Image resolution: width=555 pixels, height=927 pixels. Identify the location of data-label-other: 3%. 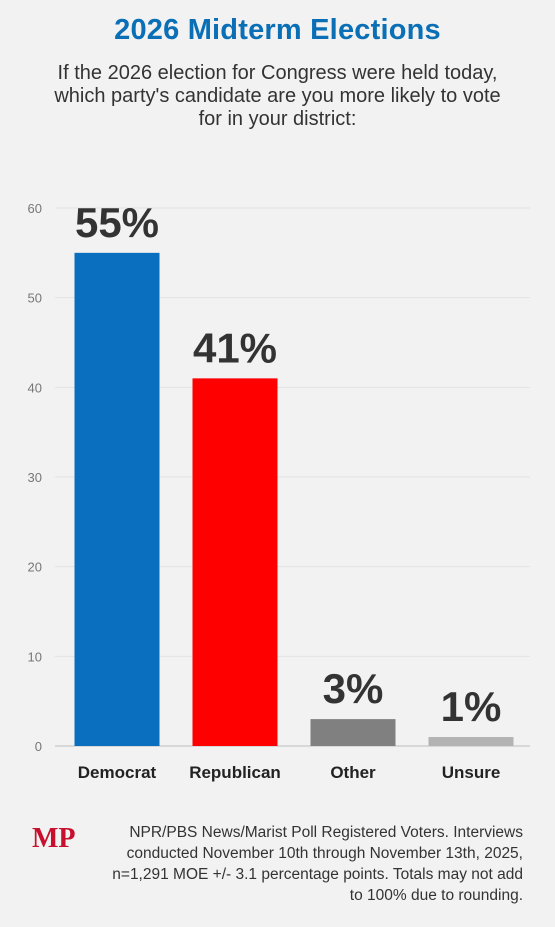
(353, 688).